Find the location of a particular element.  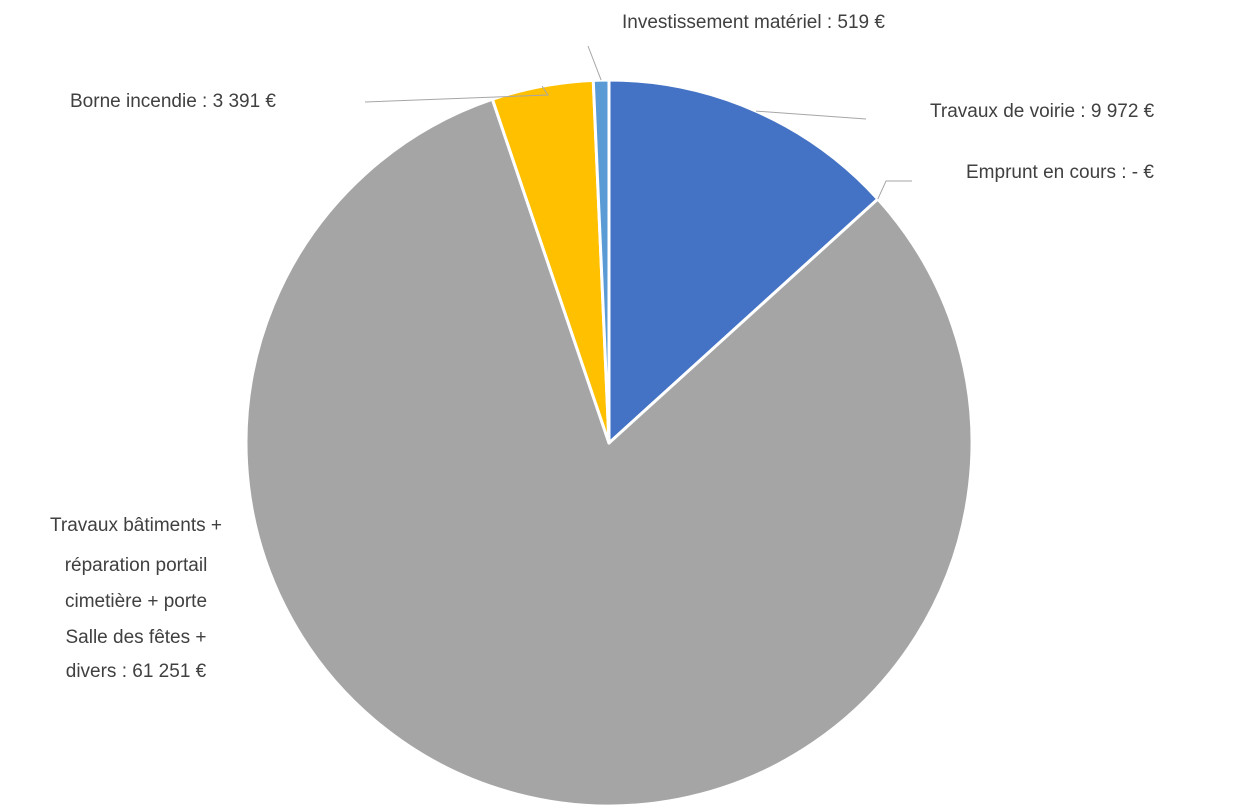

label-travaux-batiments-line-2: réparation portail is located at coordinates (136, 565).